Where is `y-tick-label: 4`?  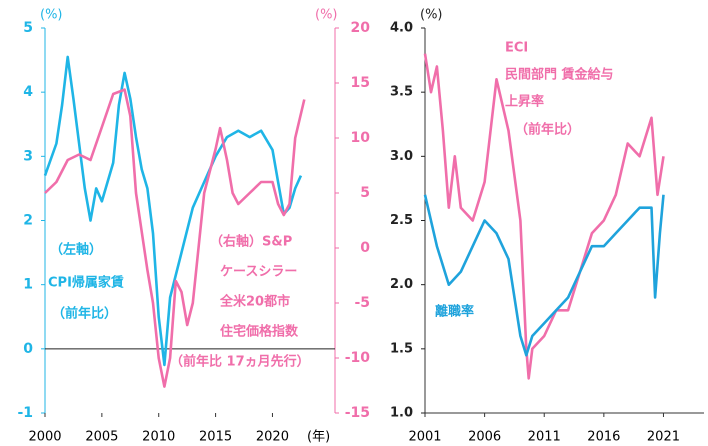 y-tick-label: 4 is located at coordinates (28, 92).